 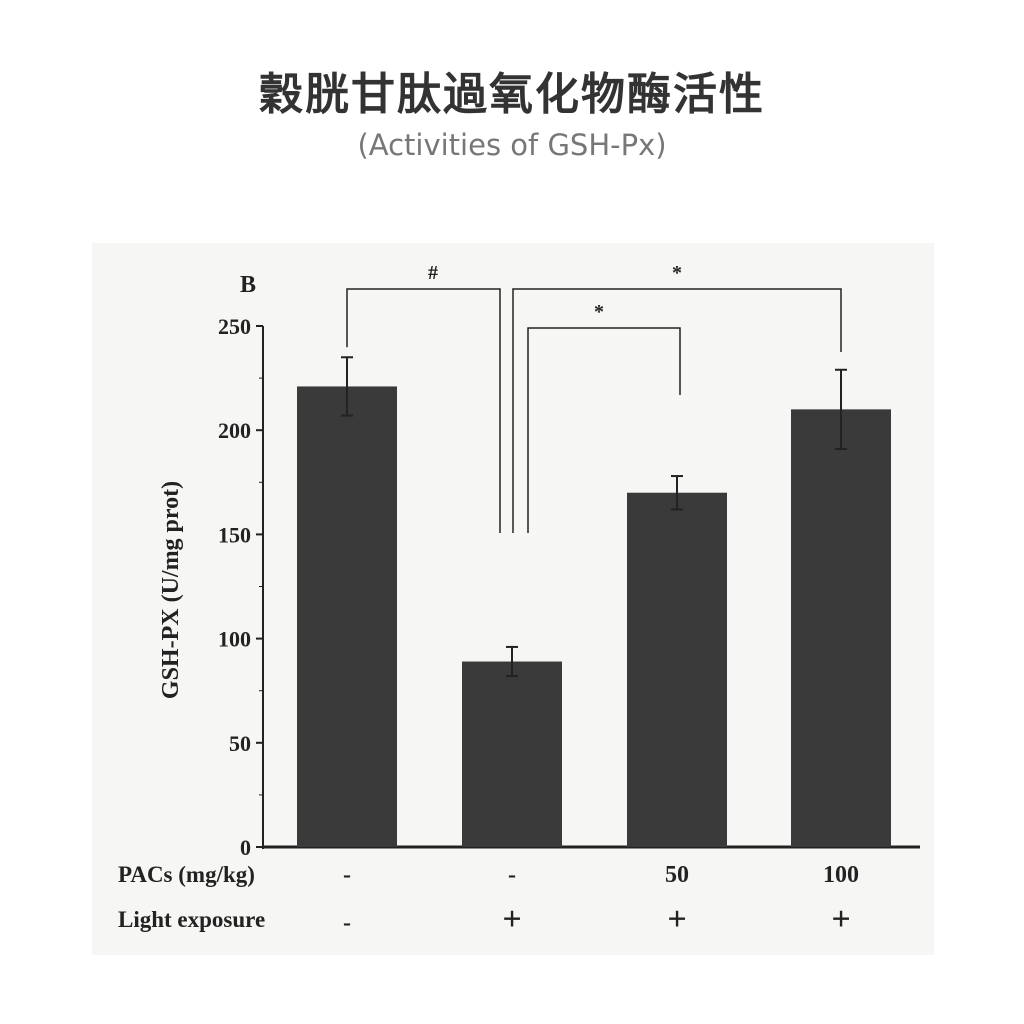 I want to click on y-tick-label: 50, so click(x=240, y=743).